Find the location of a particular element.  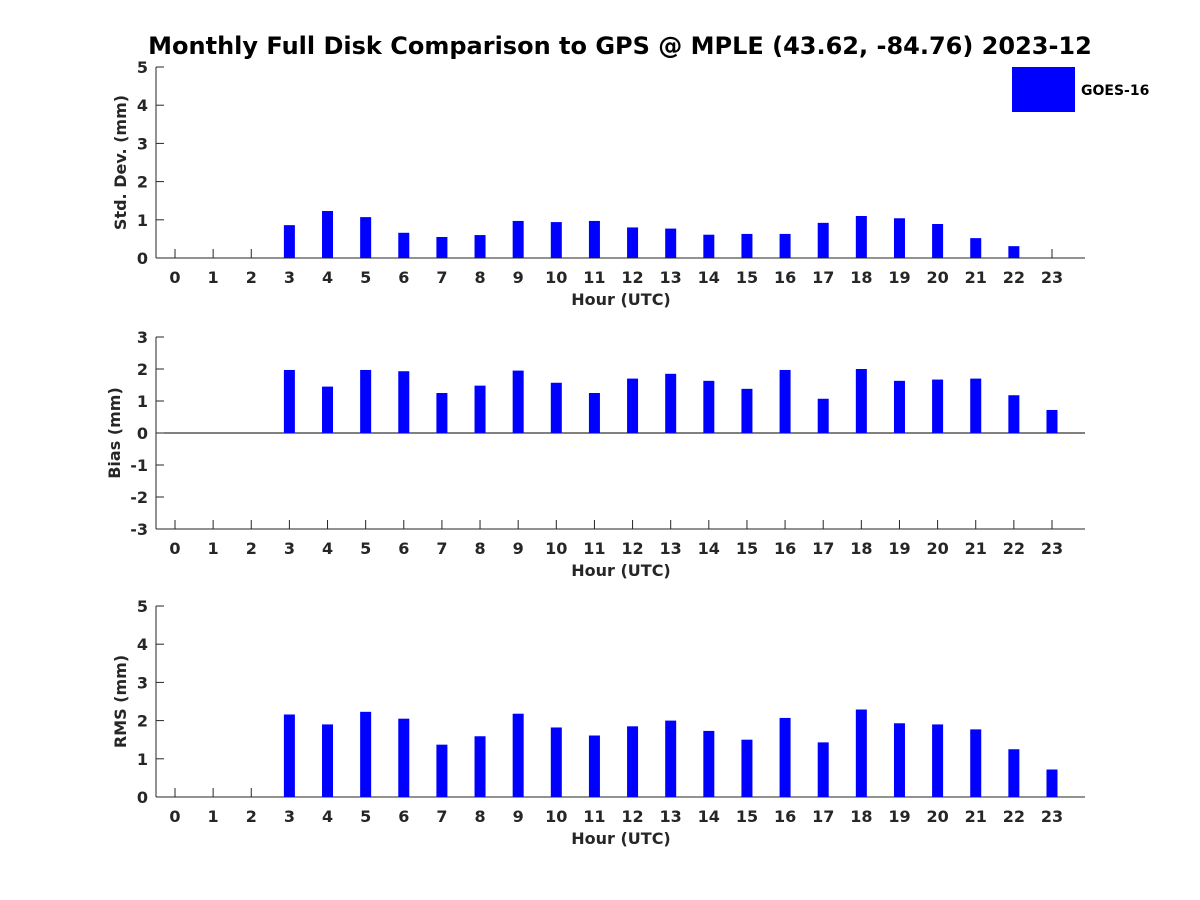

x-tick-label: 17 is located at coordinates (823, 816).